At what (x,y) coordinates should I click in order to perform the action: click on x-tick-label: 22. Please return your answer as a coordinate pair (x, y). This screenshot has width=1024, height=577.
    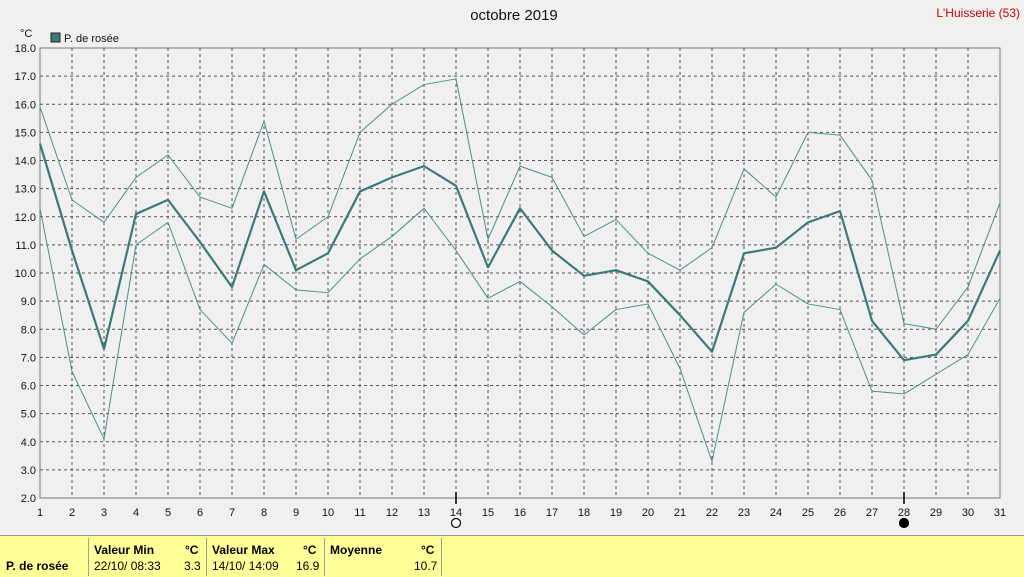
    Looking at the image, I should click on (712, 513).